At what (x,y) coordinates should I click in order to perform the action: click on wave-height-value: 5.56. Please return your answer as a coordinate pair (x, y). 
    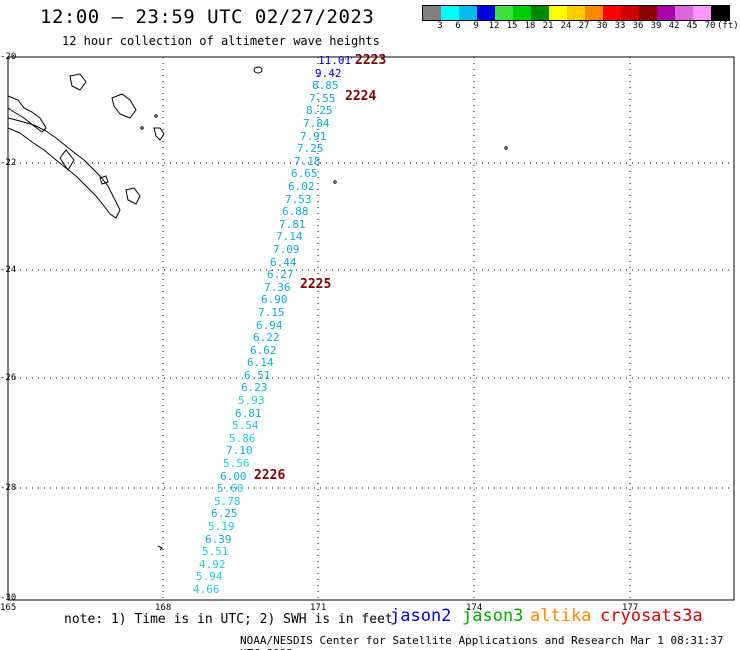
    Looking at the image, I should click on (236, 463).